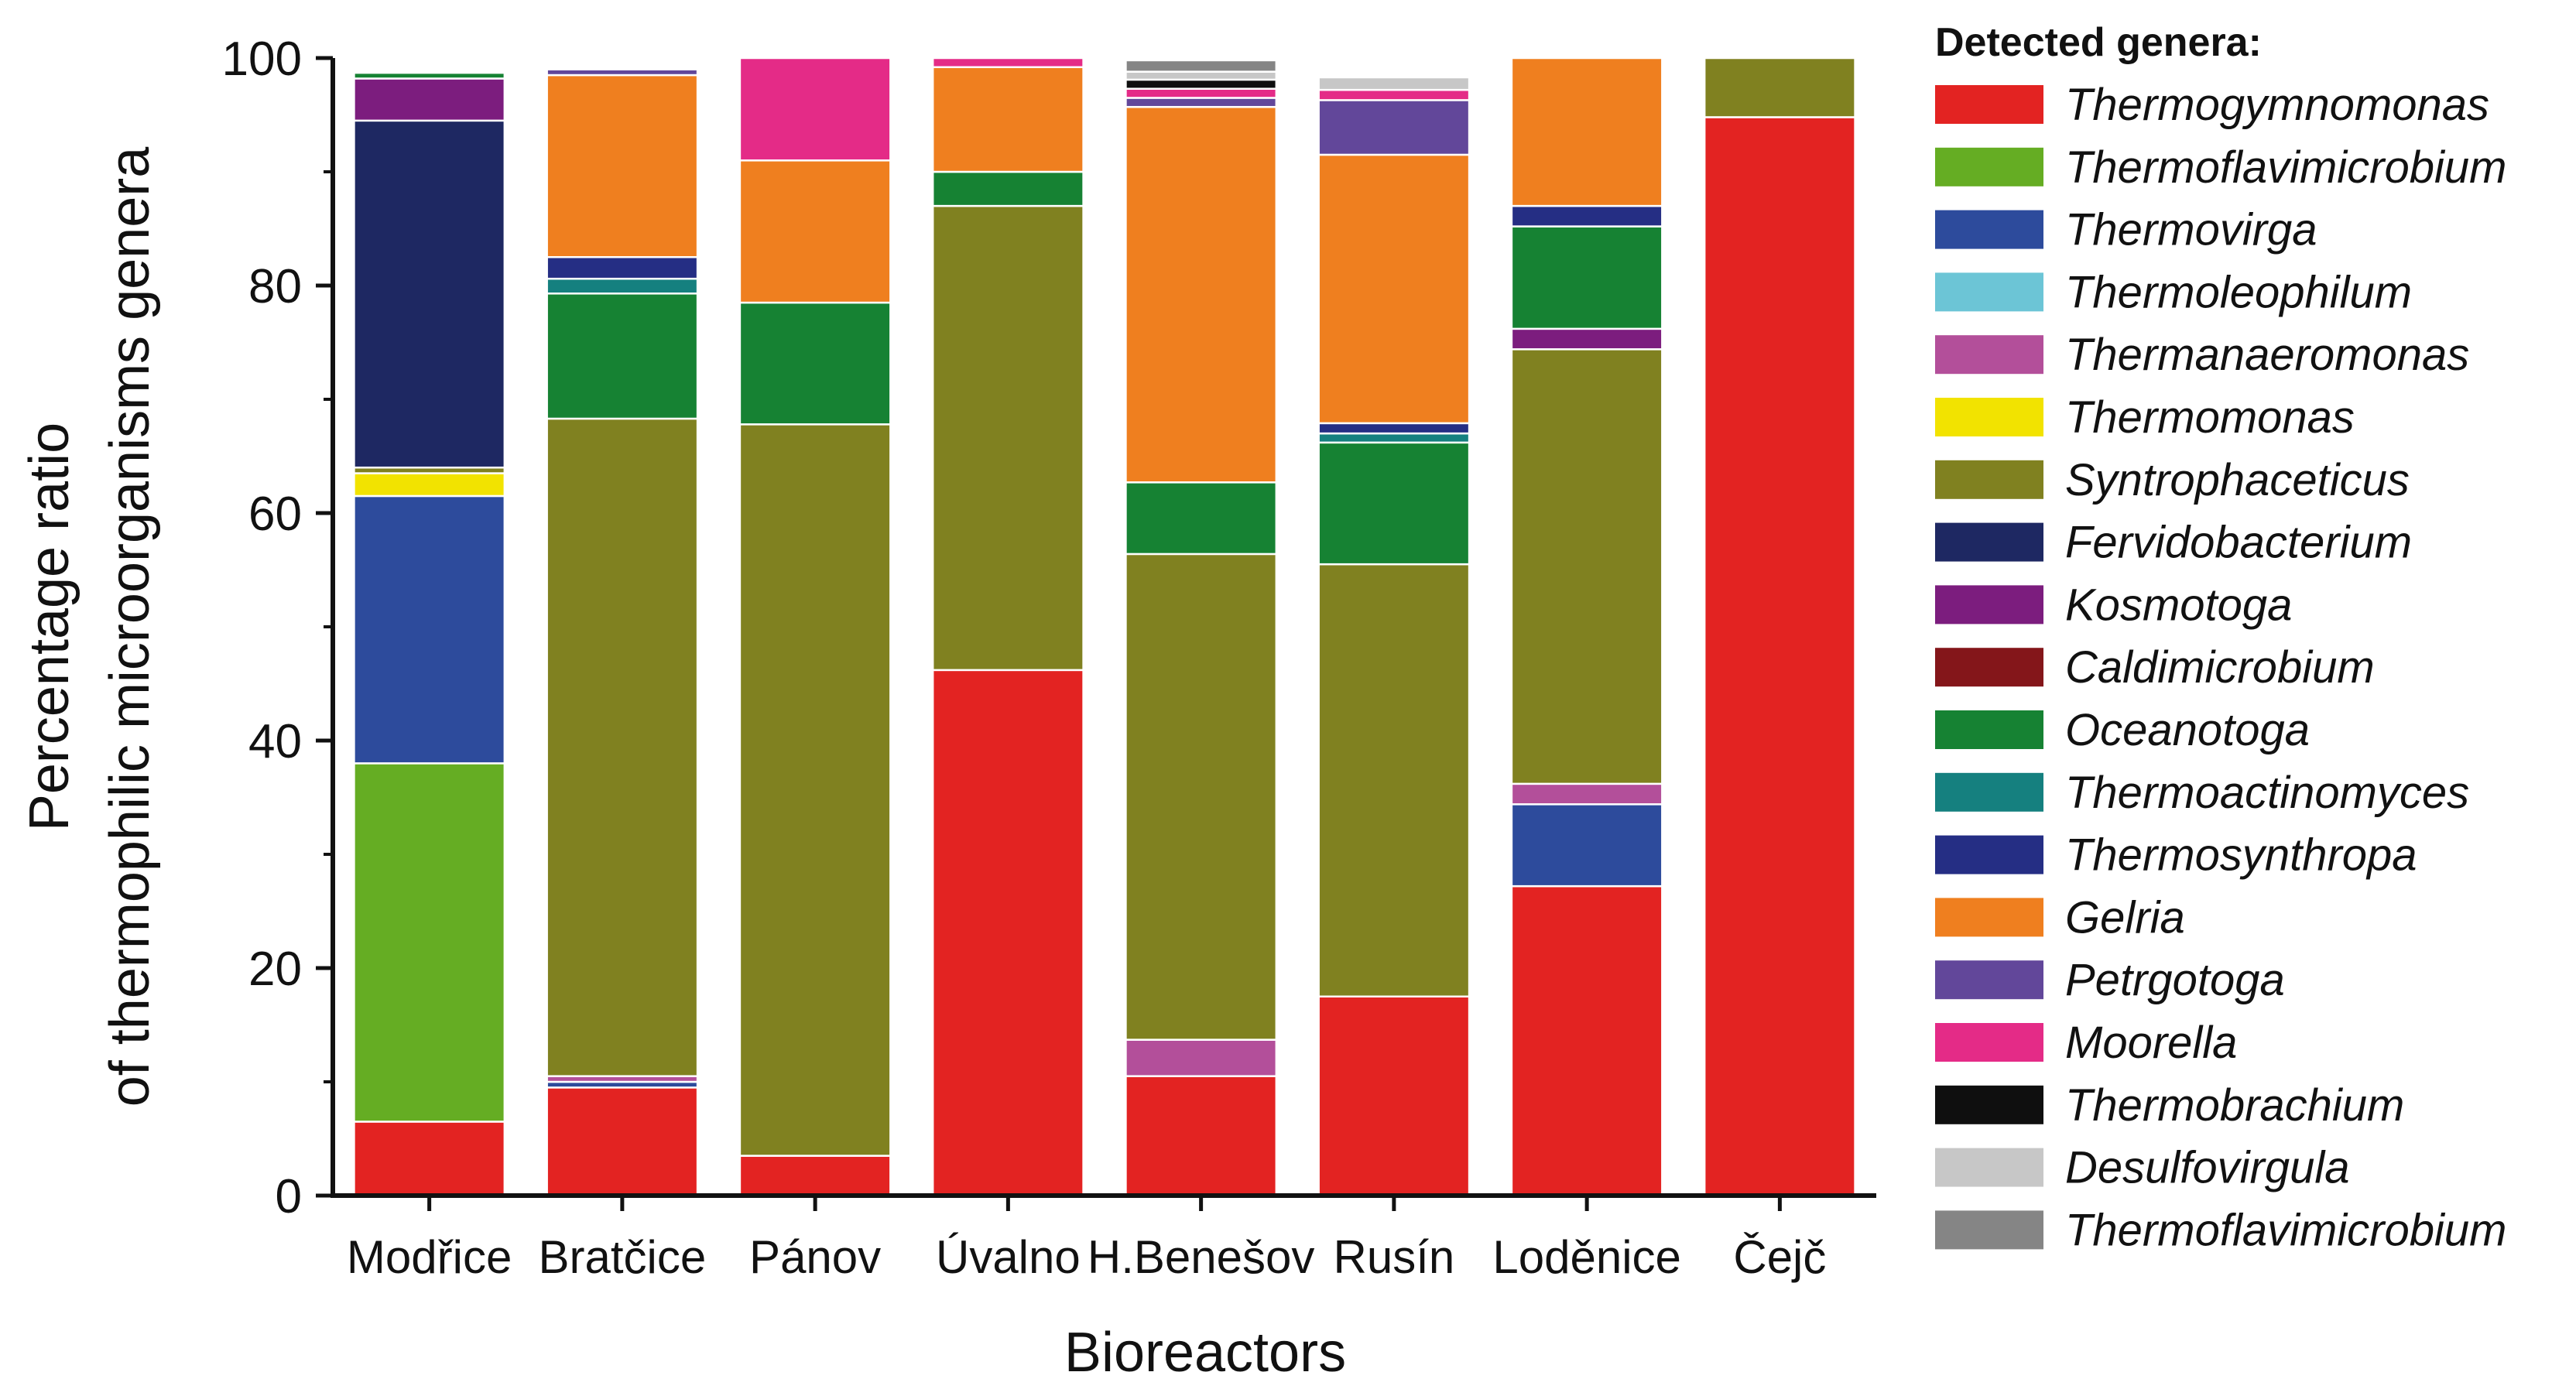 Image resolution: width=2576 pixels, height=1396 pixels. What do you see at coordinates (2238, 292) in the screenshot?
I see `legend-label-4: Thermoleophilum` at bounding box center [2238, 292].